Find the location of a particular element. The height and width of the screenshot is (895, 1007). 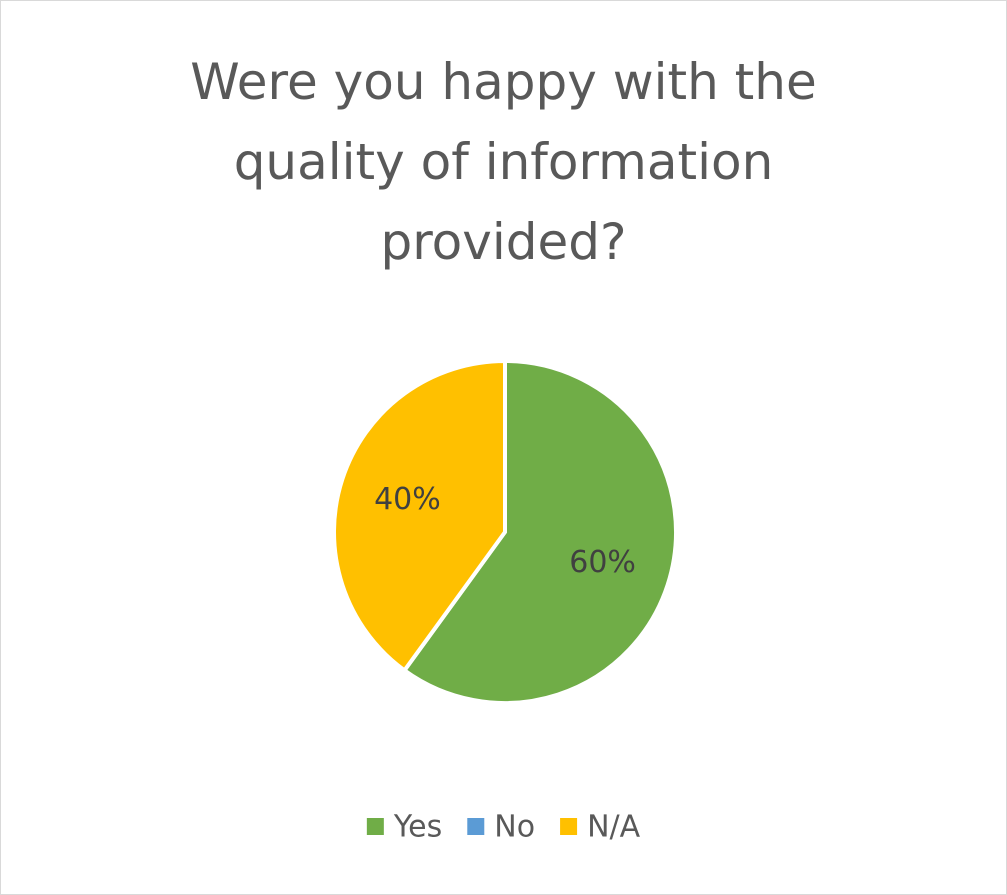

legend-label: No is located at coordinates (514, 827).